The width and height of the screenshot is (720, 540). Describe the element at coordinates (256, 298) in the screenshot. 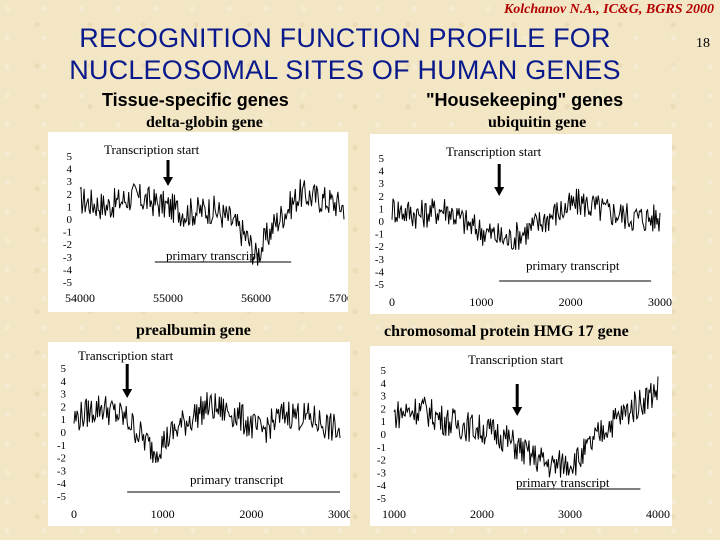

I see `x-tick-label: 56000` at that location.